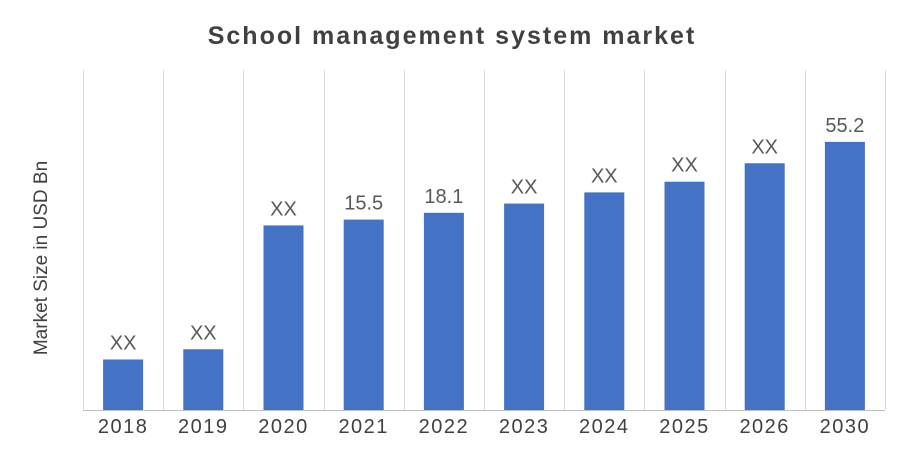 Image resolution: width=904 pixels, height=449 pixels. Describe the element at coordinates (203, 427) in the screenshot. I see `x-tick-label-2019: 2019` at that location.